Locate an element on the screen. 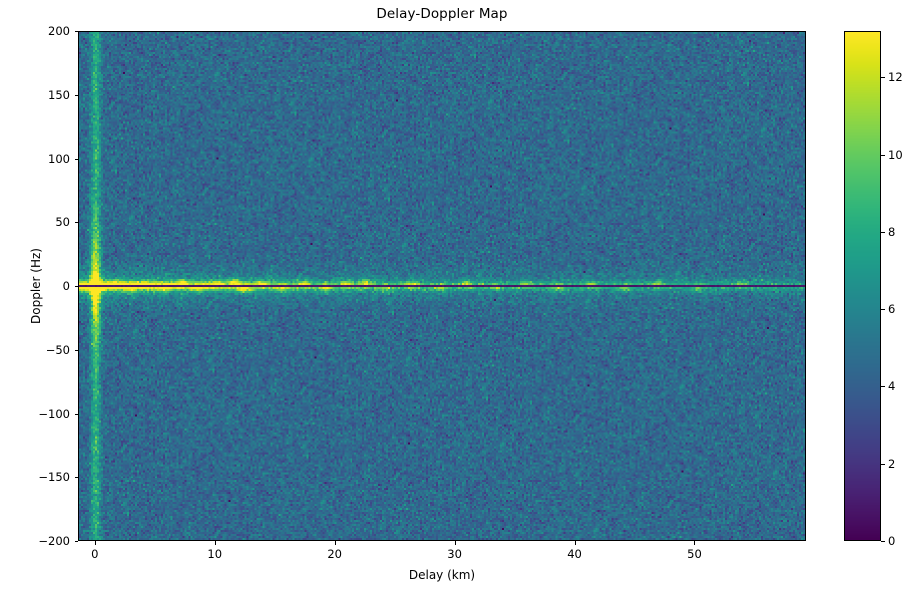  colorbar is located at coordinates (862, 286).